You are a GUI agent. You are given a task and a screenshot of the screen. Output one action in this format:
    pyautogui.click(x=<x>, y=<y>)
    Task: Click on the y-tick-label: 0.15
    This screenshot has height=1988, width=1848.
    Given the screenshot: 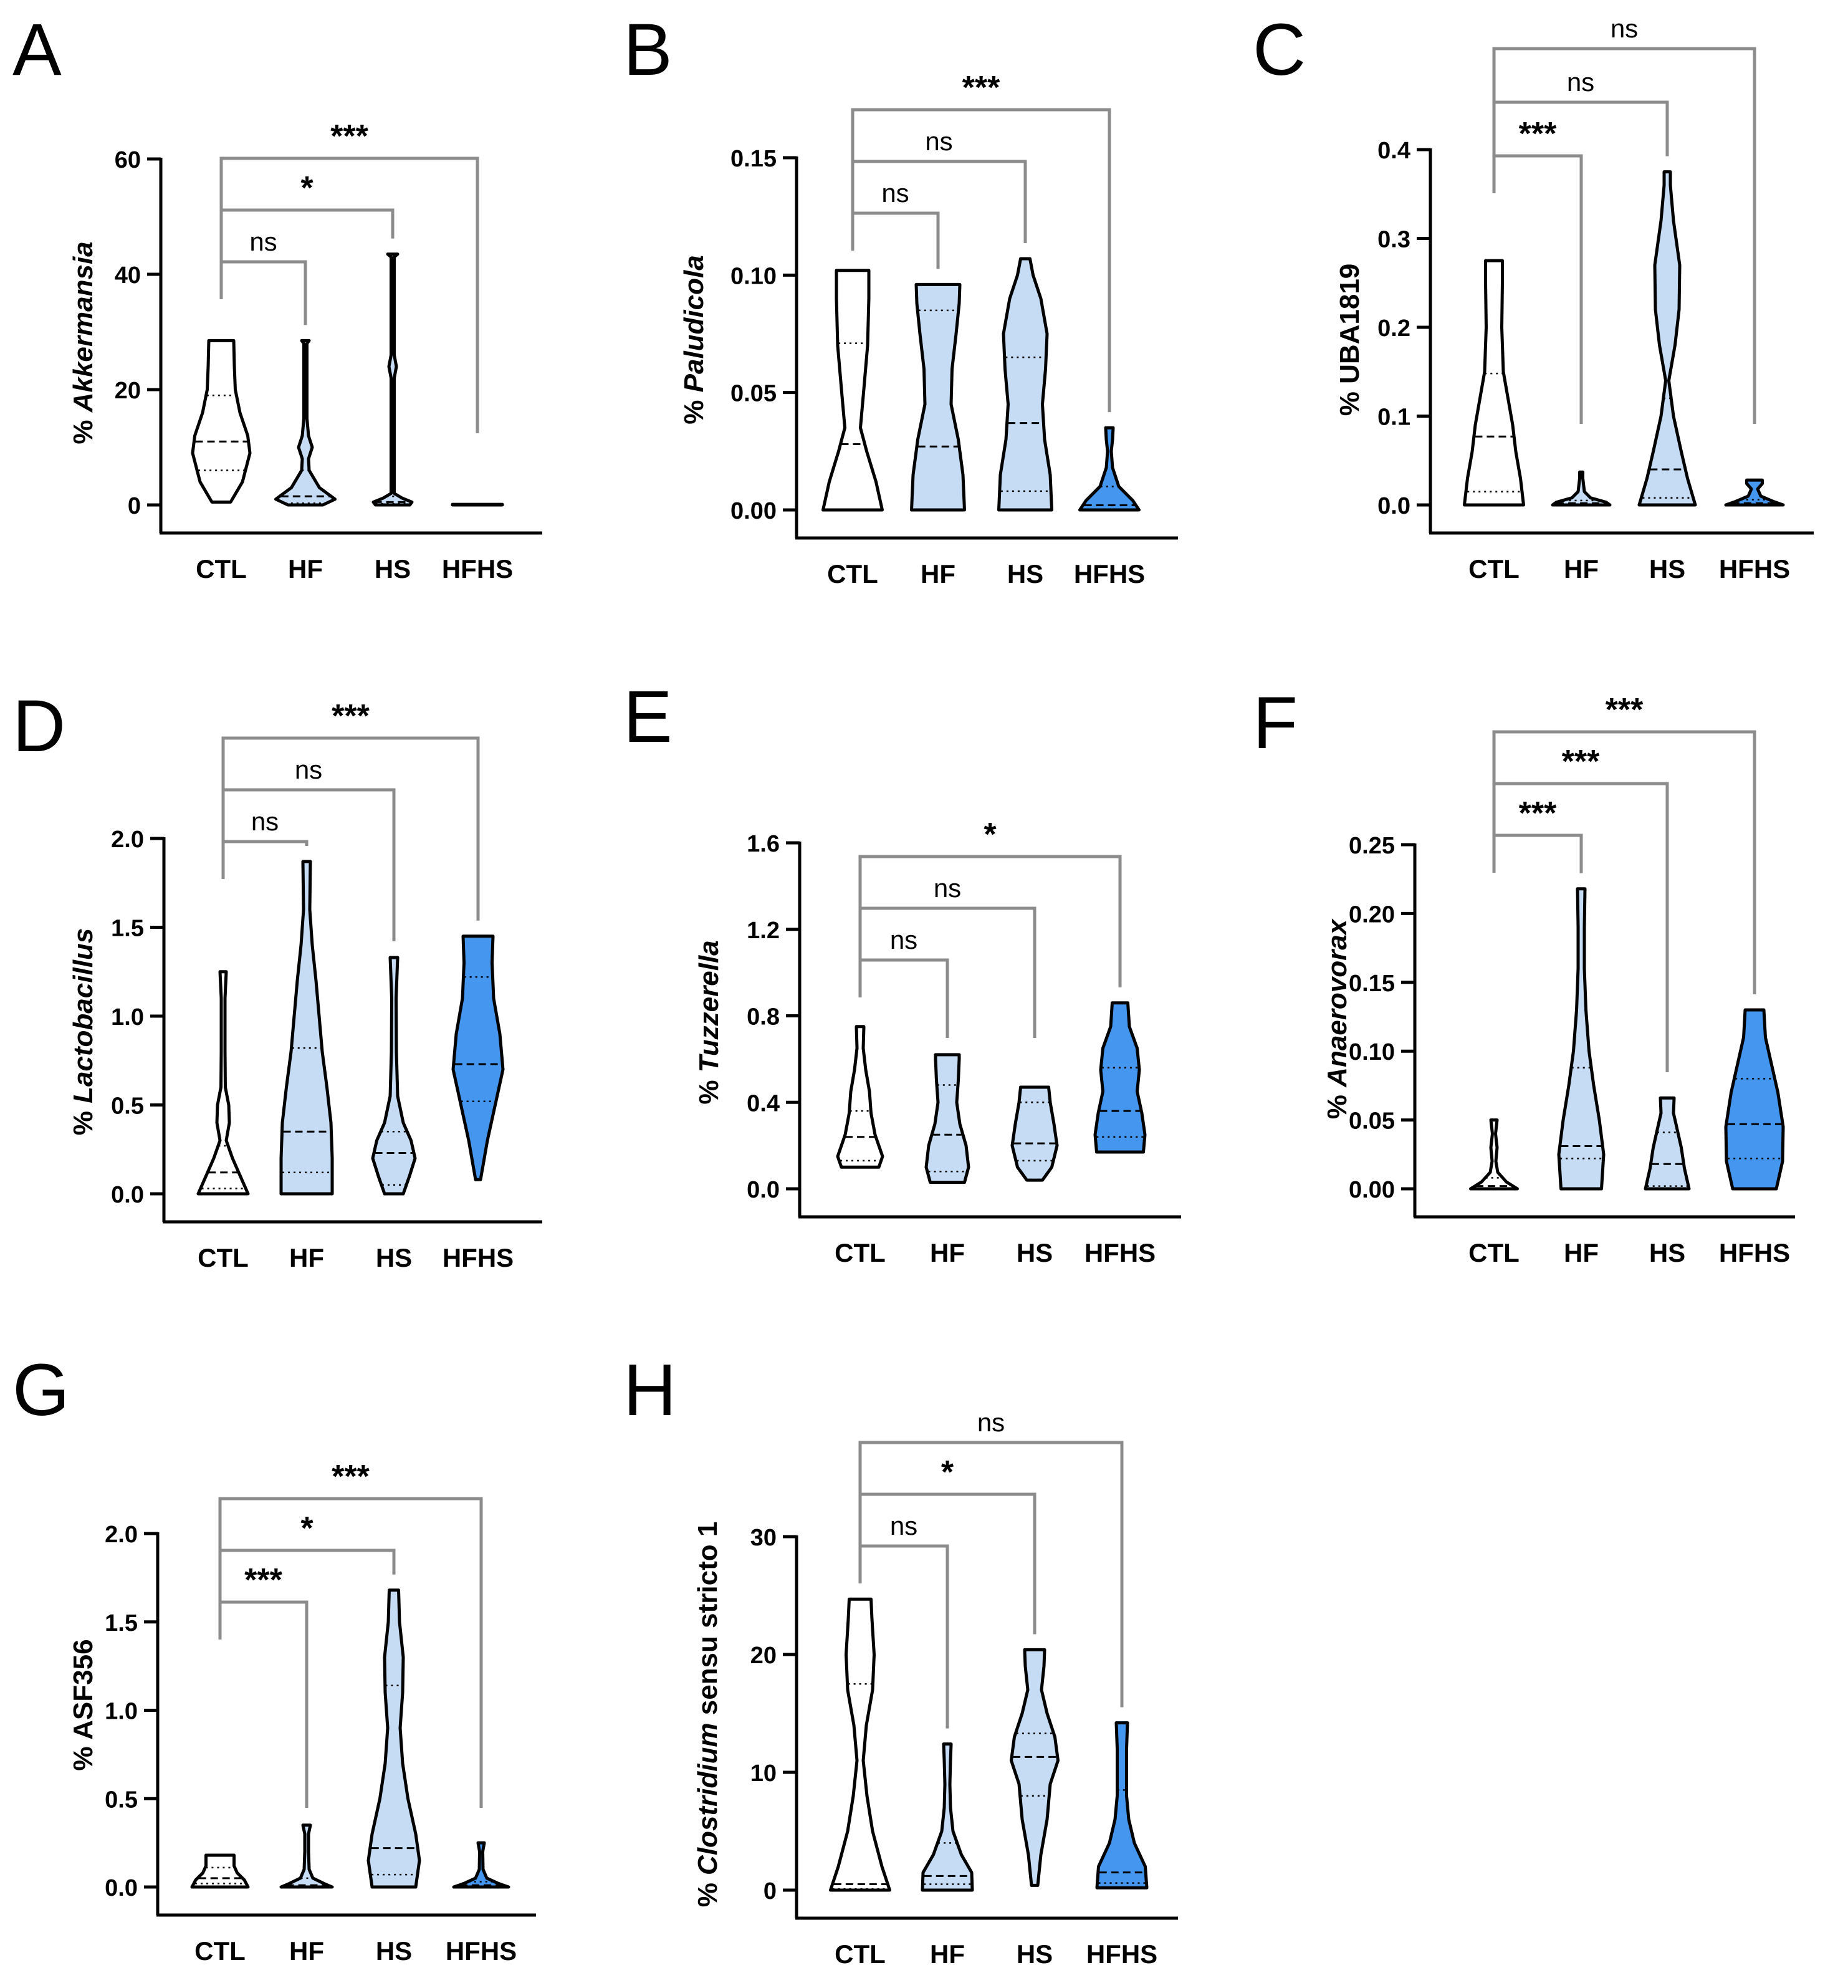 What is the action you would take?
    pyautogui.click(x=1372, y=984)
    